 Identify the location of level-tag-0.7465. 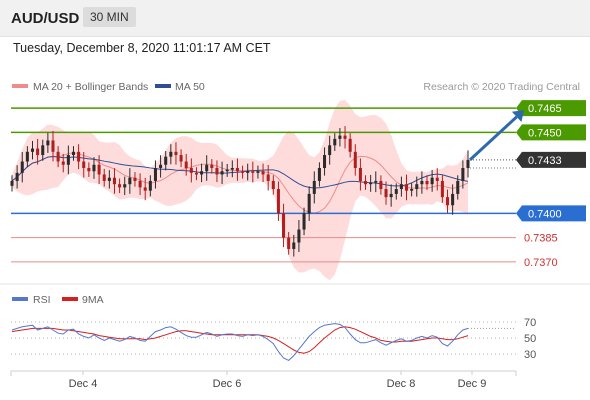
(551, 108).